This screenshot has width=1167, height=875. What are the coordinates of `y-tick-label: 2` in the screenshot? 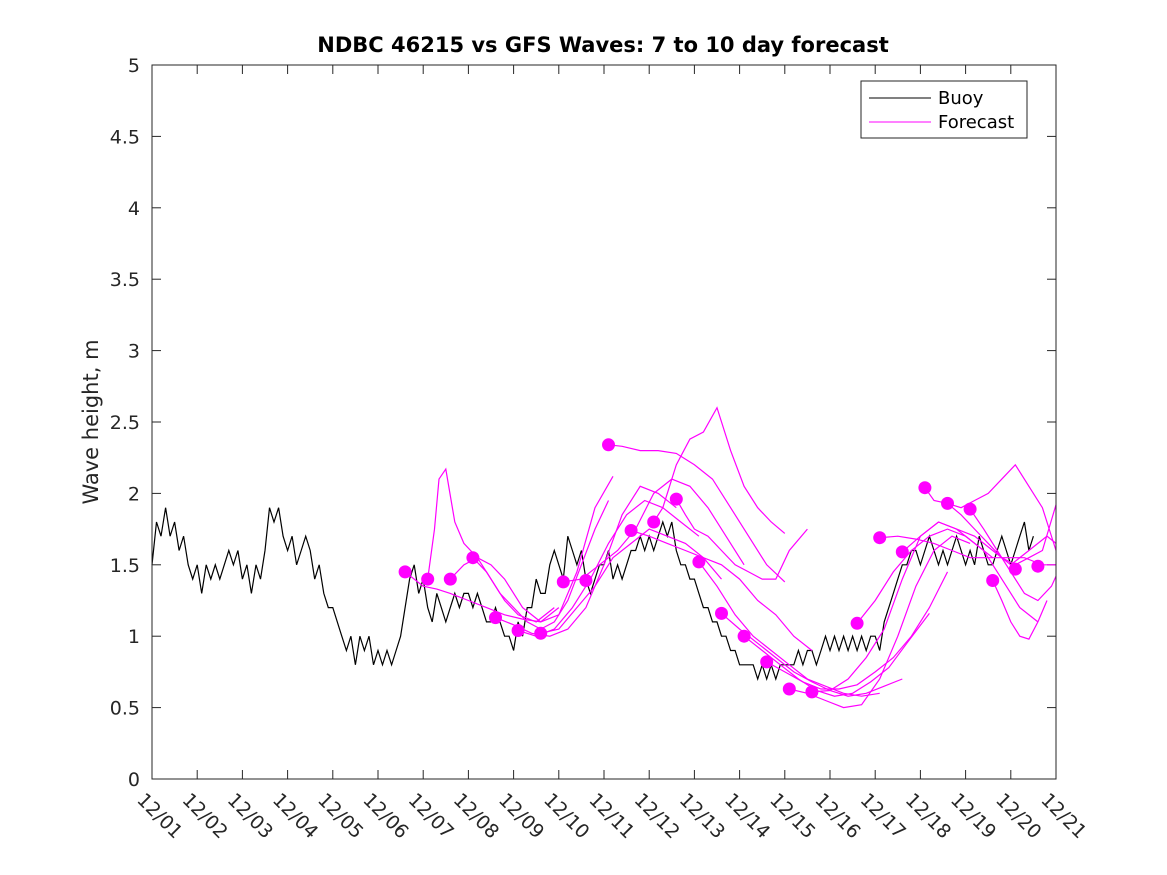 It's located at (134, 494).